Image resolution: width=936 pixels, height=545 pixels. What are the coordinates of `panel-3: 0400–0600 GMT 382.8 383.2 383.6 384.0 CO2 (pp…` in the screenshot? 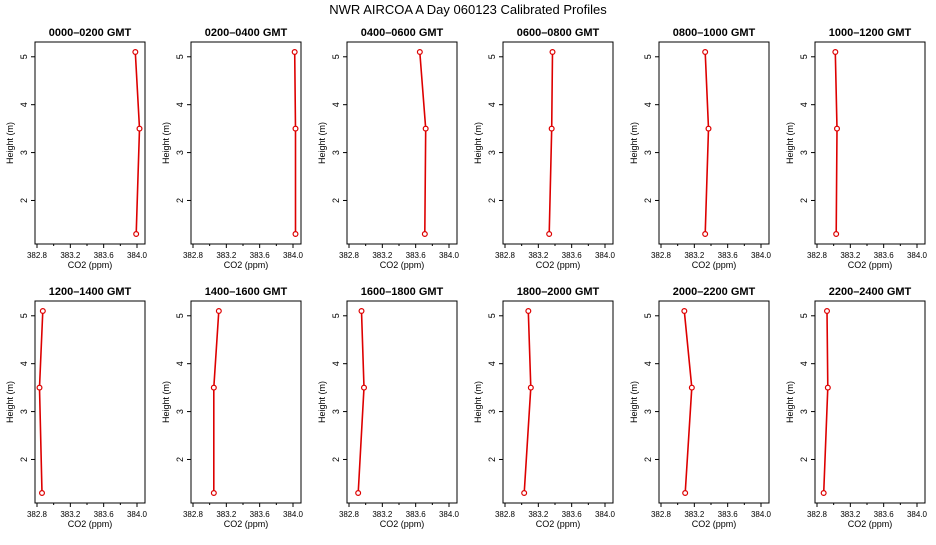 It's located at (388, 148).